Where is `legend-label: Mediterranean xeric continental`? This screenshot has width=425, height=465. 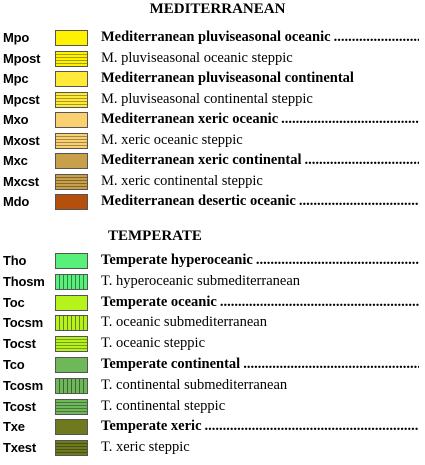 legend-label: Mediterranean xeric continental is located at coordinates (201, 160).